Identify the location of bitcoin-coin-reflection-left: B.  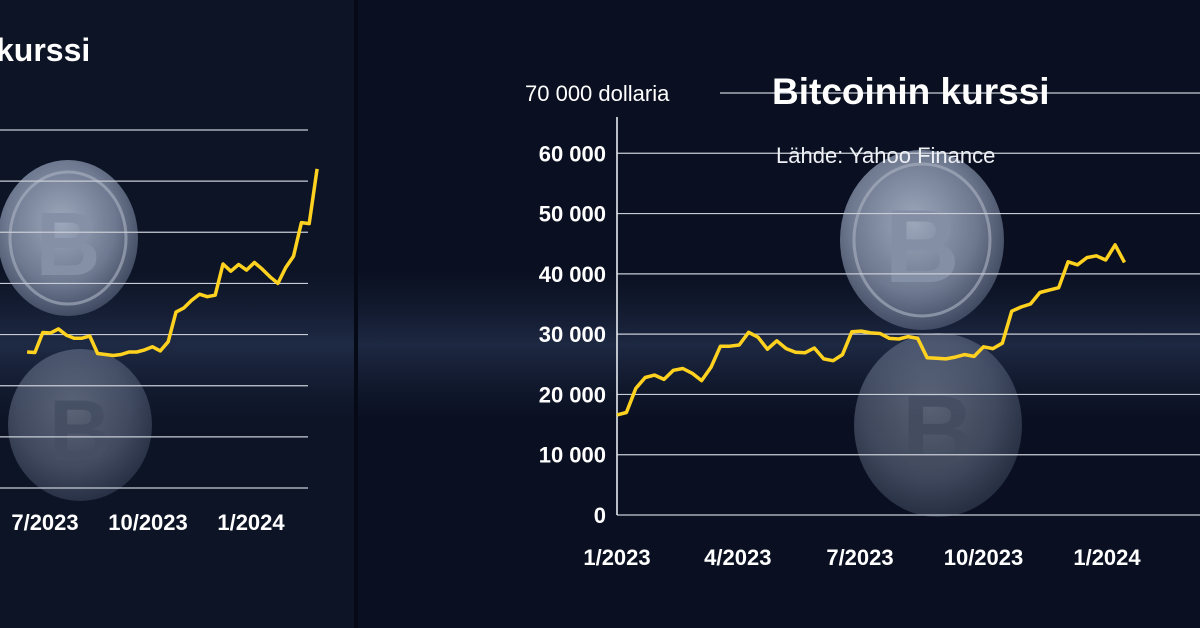
(80, 425).